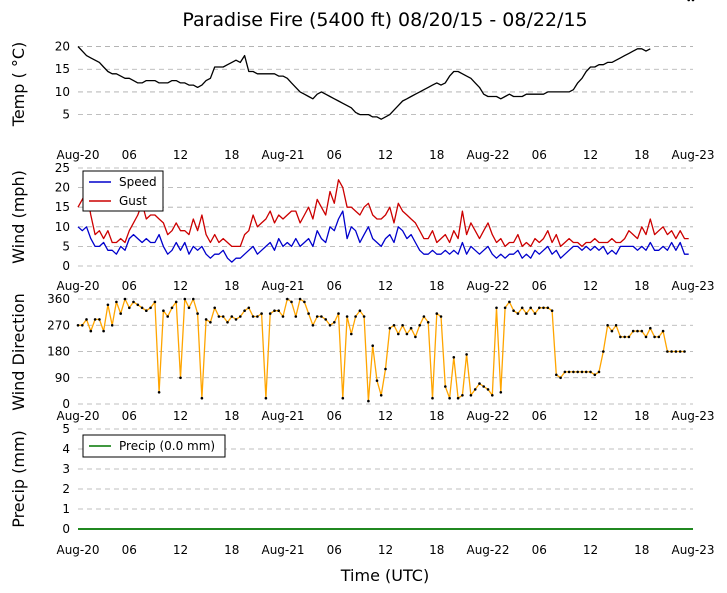  Describe the element at coordinates (77, 550) in the screenshot. I see `x-tick-label-precip: Aug-20` at that location.